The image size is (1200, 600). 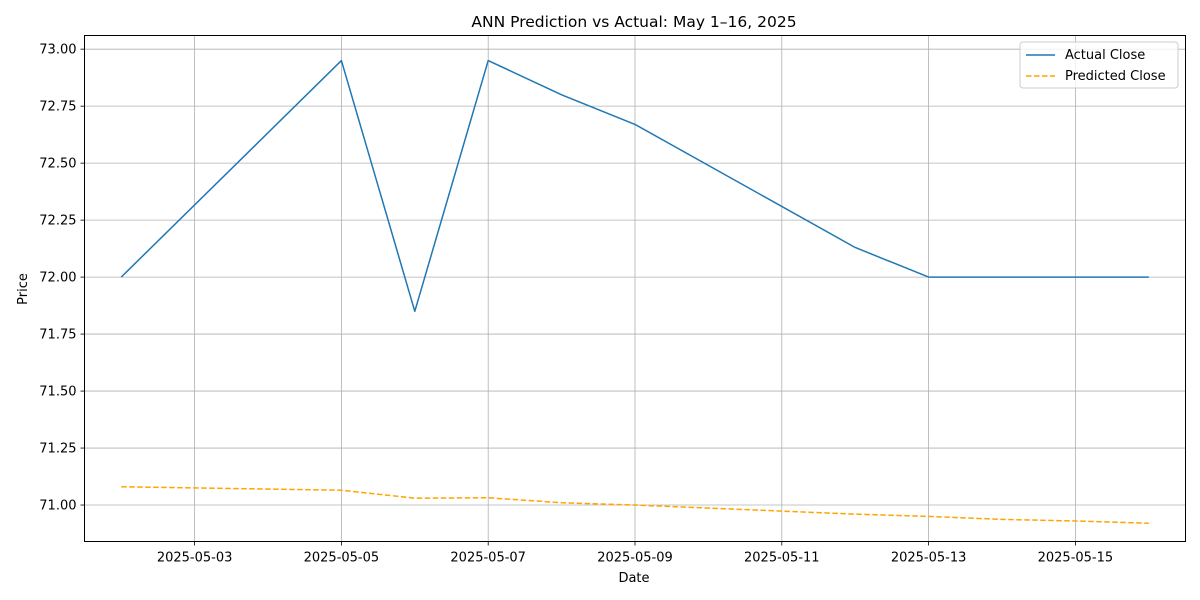 I want to click on x-tick-label: 2025-05-09, so click(x=635, y=558).